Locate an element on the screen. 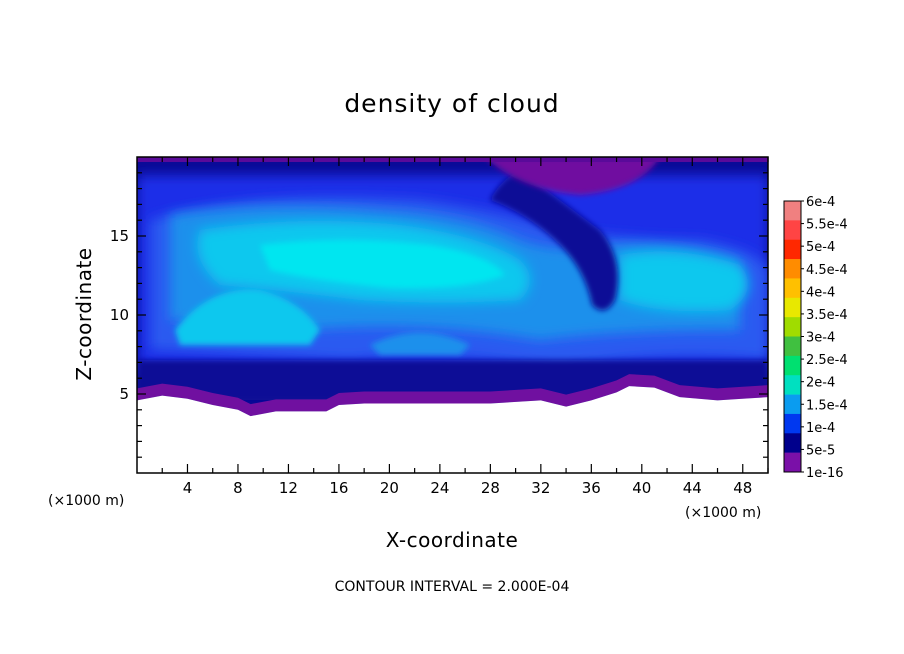  y-tick-label: 15 is located at coordinates (119, 236).